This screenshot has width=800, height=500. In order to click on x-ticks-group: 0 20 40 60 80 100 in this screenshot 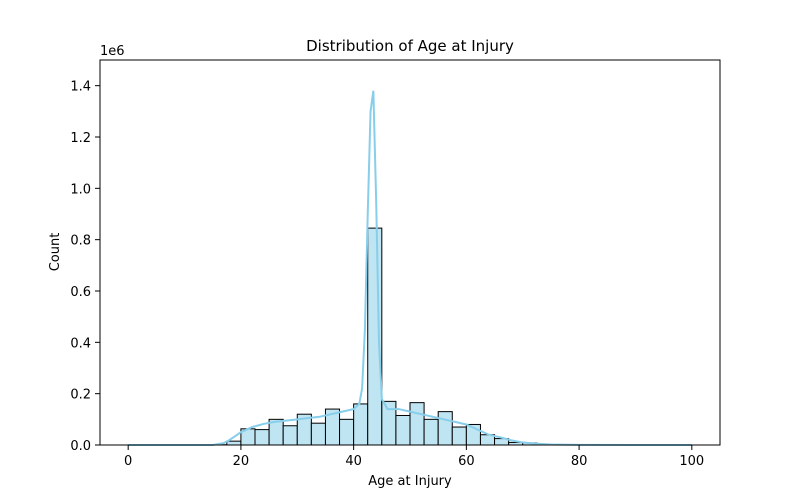, I will do `click(414, 457)`.